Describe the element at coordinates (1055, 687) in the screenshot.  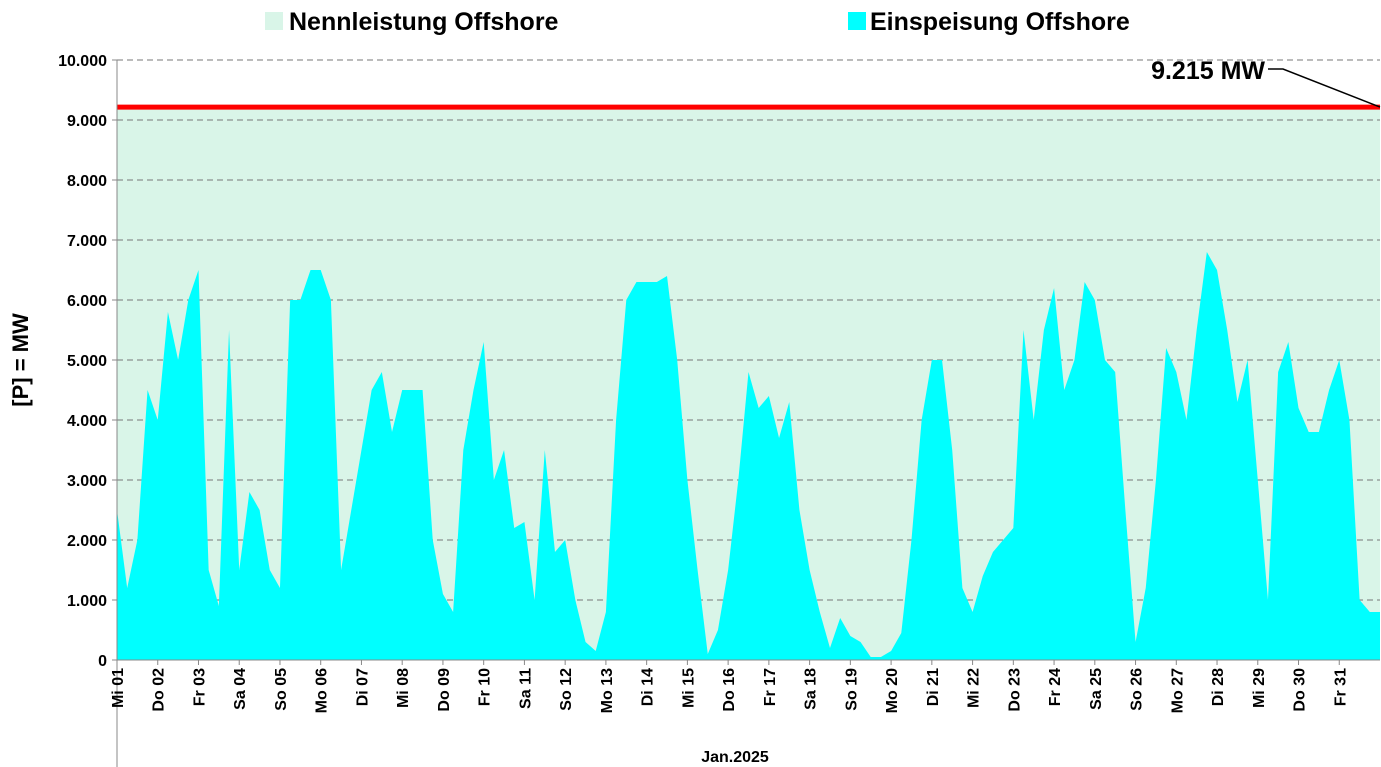
I see `x-tick-label: Fr 24` at that location.